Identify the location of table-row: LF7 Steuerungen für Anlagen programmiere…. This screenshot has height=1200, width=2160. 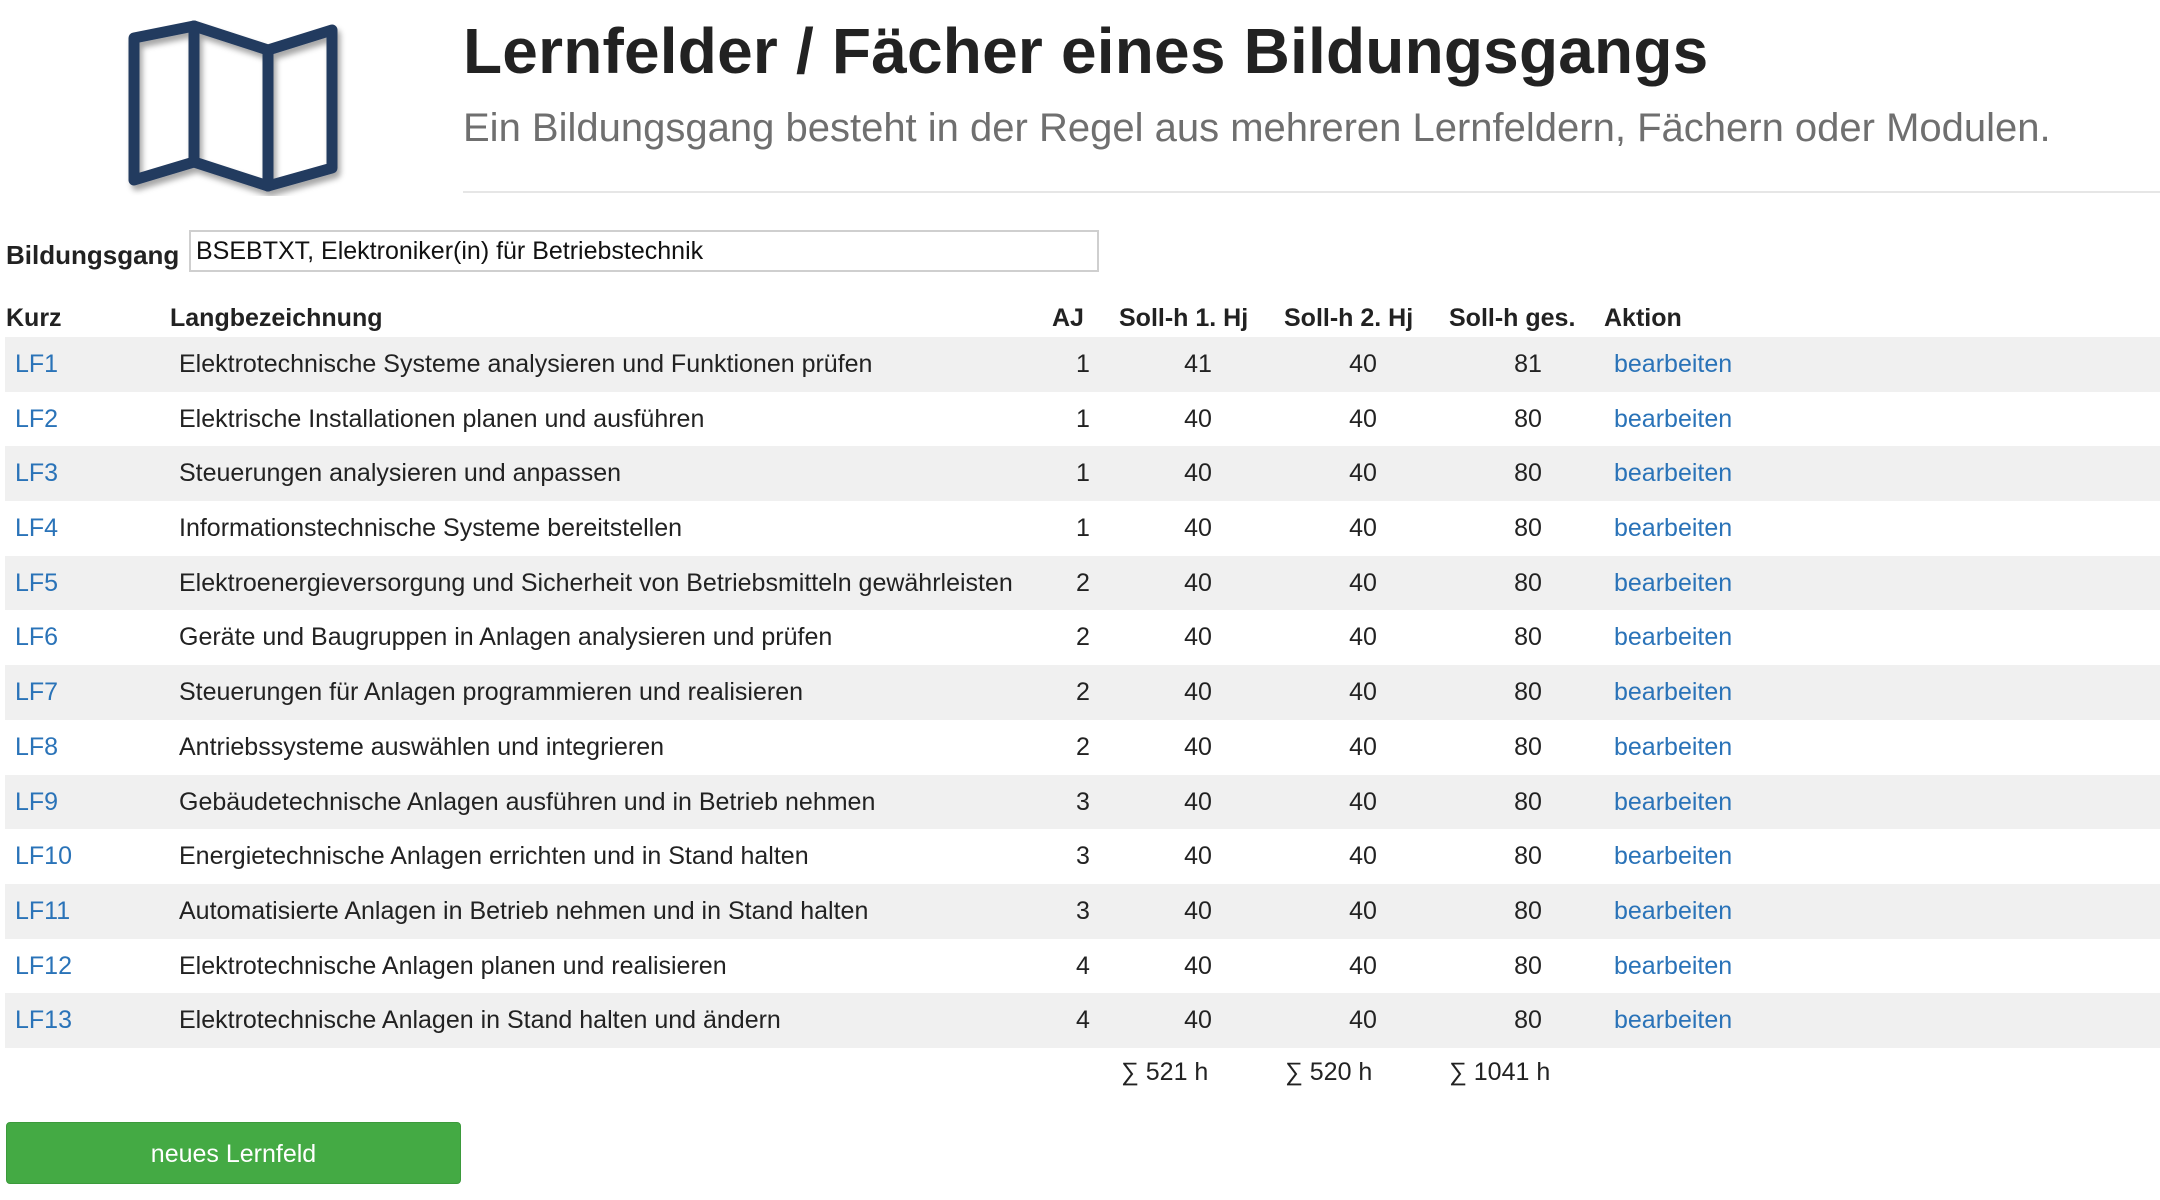
(1082, 692).